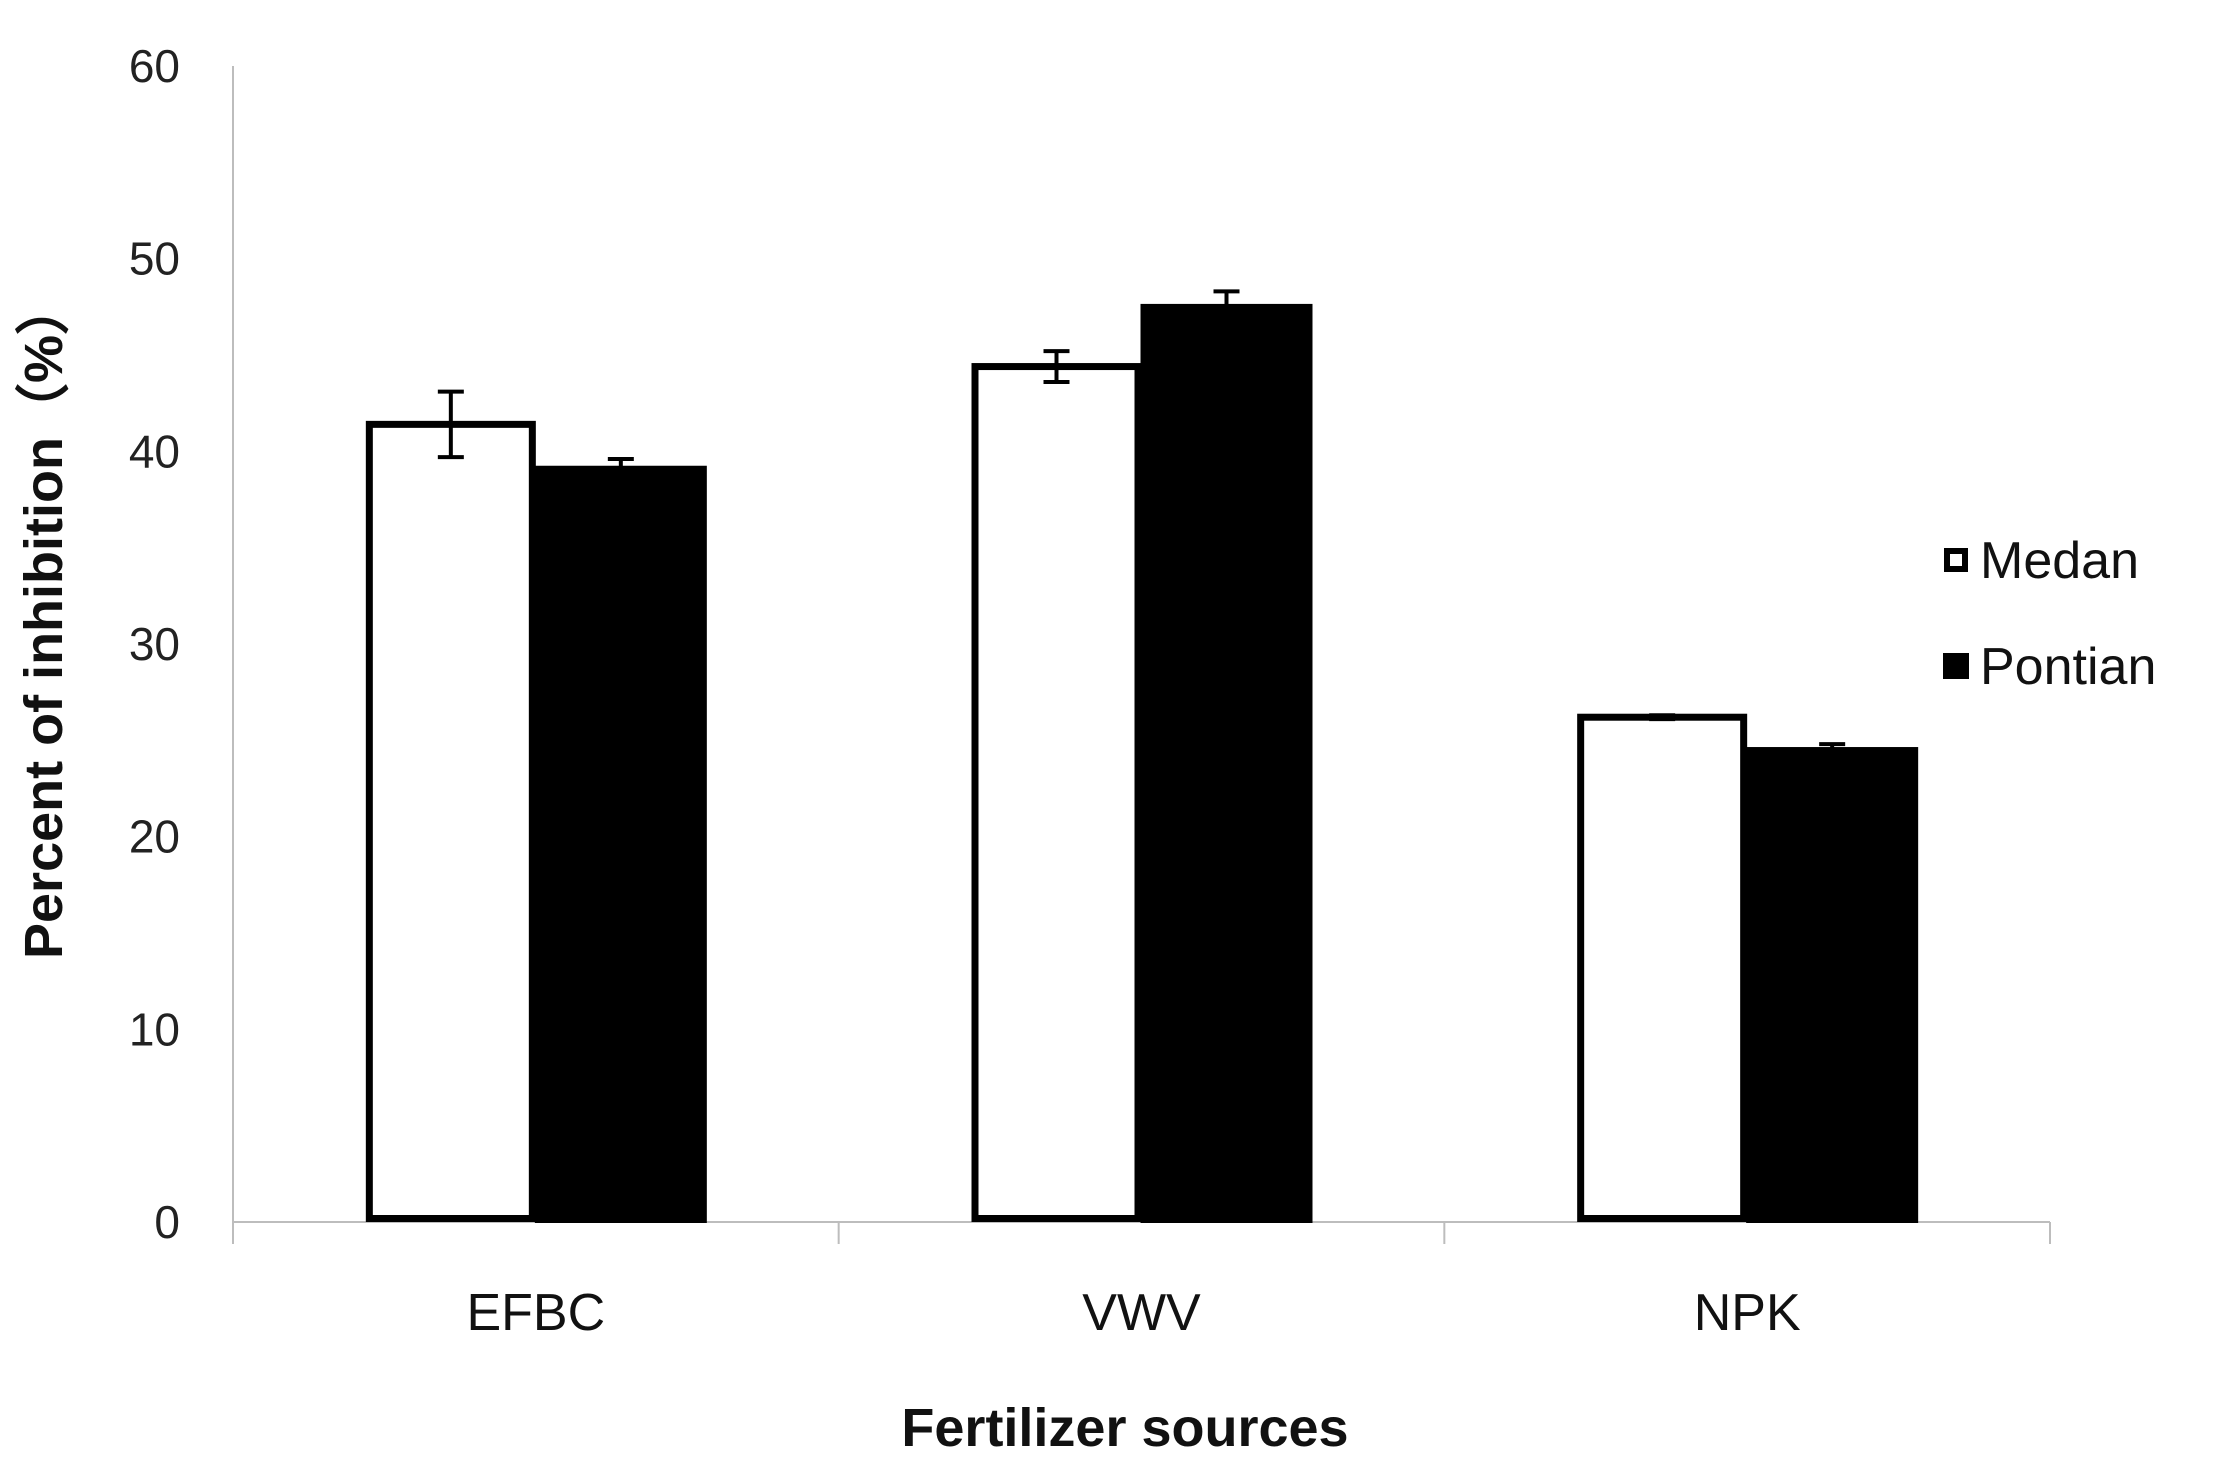 This screenshot has height=1480, width=2213. Describe the element at coordinates (1056, 792) in the screenshot. I see `bar-medan-vwv` at that location.